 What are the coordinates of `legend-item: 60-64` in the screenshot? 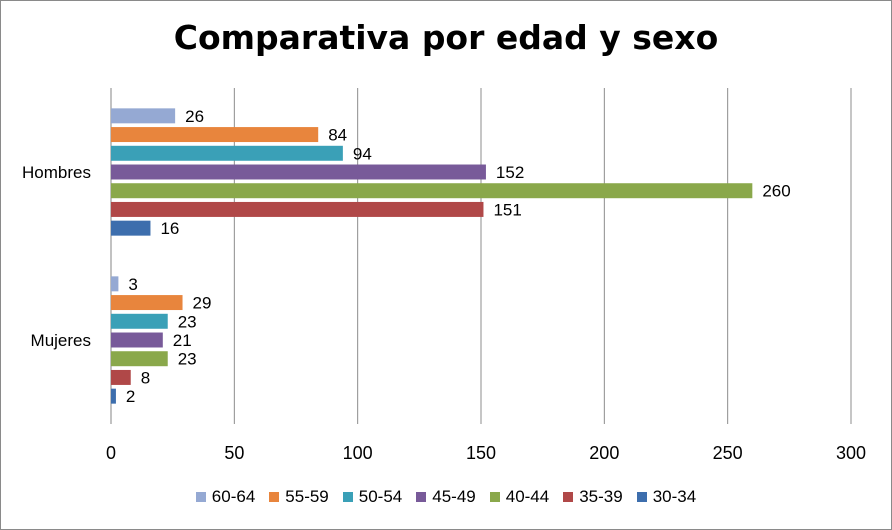 It's located at (225, 497).